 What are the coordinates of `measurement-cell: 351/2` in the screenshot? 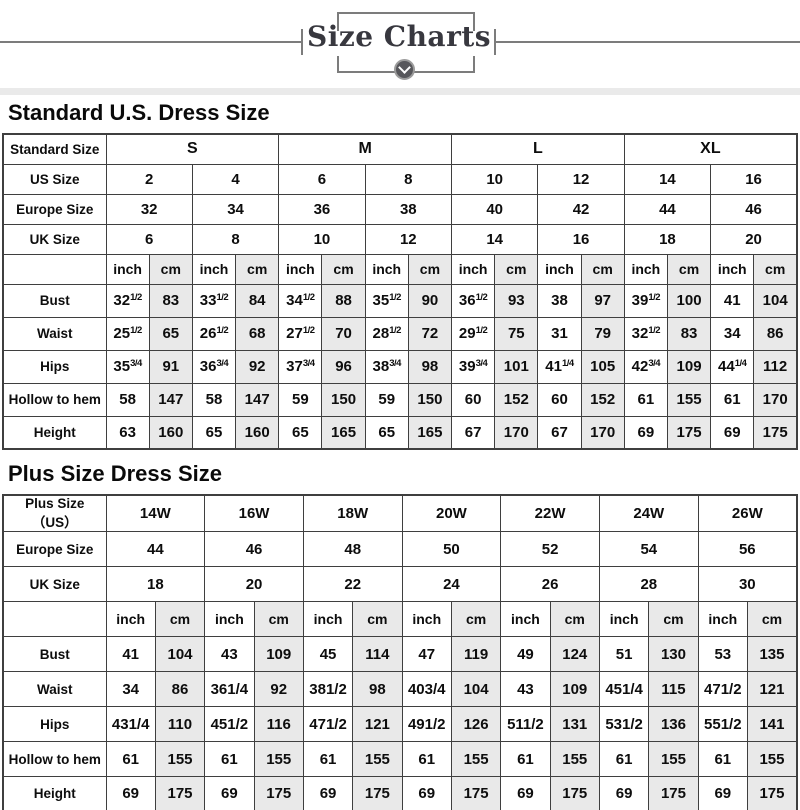 It's located at (386, 300).